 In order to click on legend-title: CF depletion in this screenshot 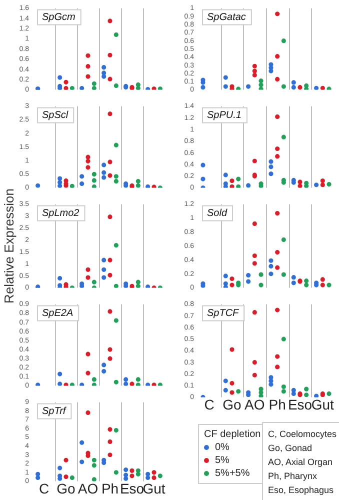, I will do `click(232, 434)`.